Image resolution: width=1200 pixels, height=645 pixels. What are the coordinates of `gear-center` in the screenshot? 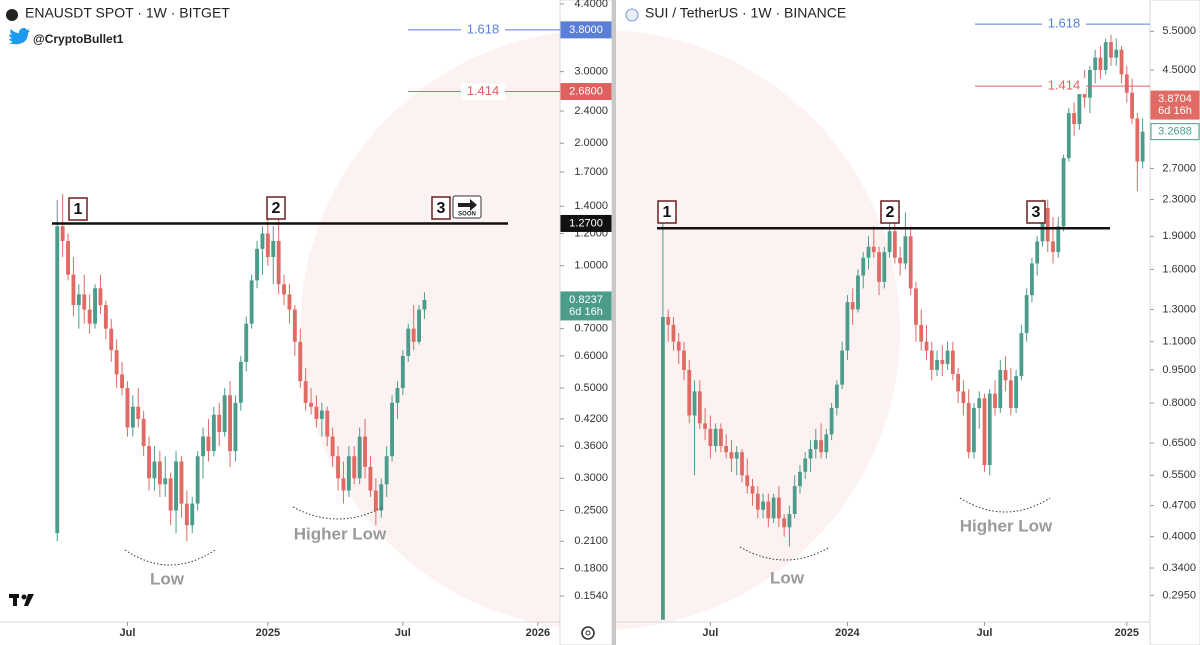 It's located at (588, 633).